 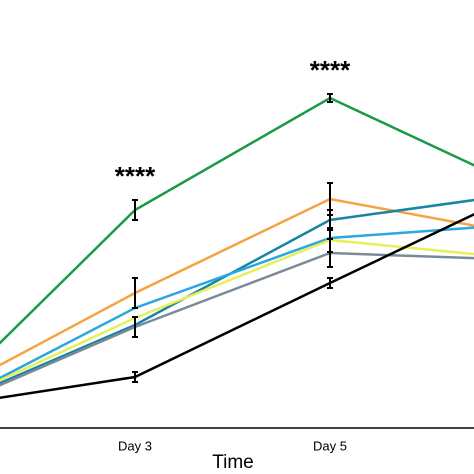 What do you see at coordinates (233, 462) in the screenshot?
I see `x-axis-title: Time` at bounding box center [233, 462].